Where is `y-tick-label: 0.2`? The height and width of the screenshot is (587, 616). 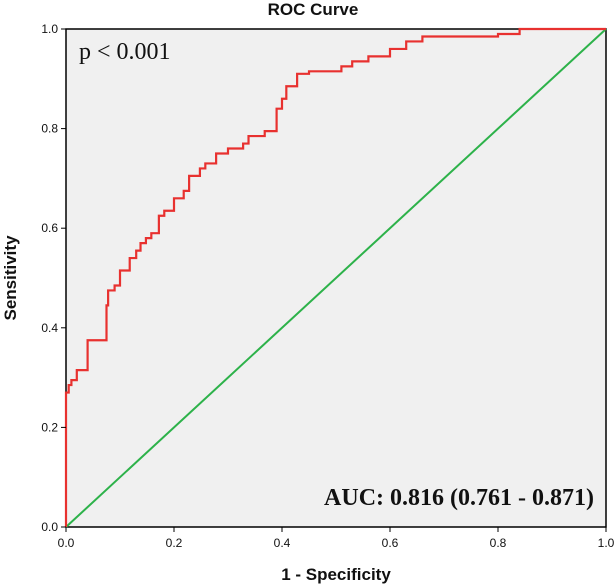
y-tick-label: 0.2 is located at coordinates (49, 427).